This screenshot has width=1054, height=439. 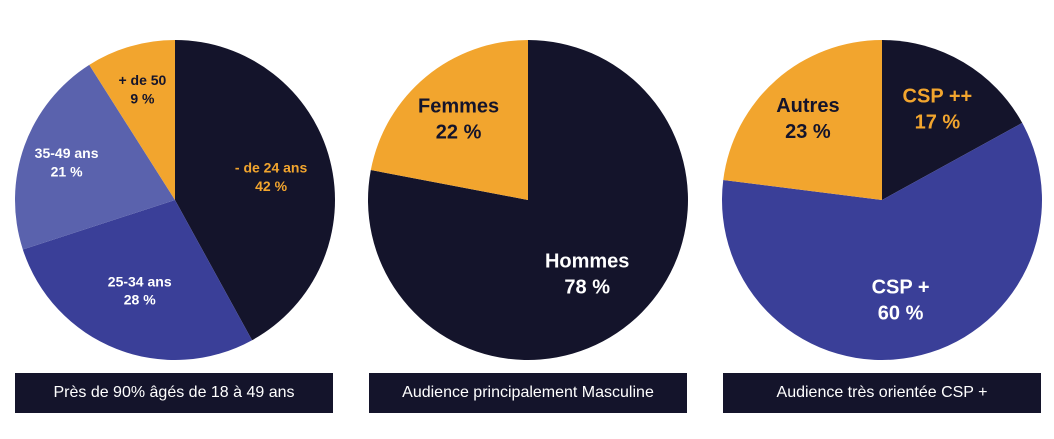 I want to click on slice-value: 78 %, so click(x=587, y=288).